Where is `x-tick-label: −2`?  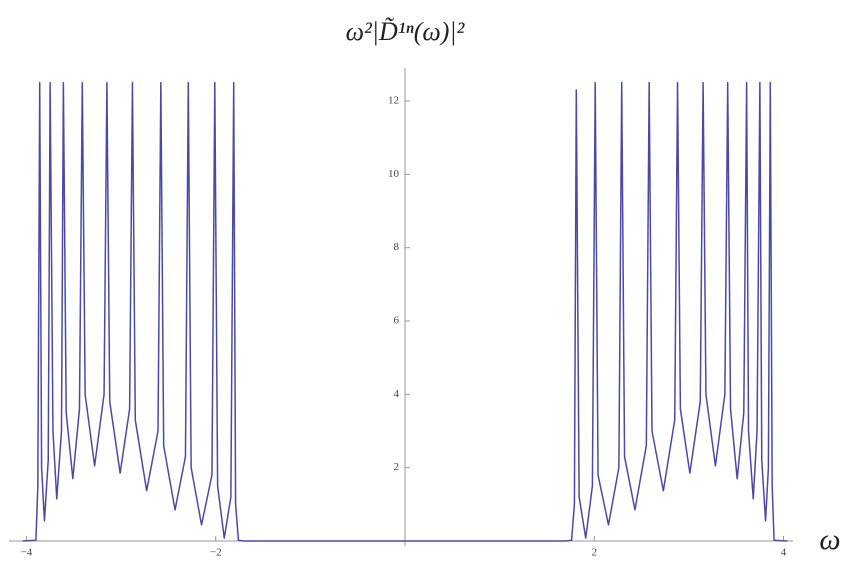
x-tick-label: −2 is located at coordinates (216, 553).